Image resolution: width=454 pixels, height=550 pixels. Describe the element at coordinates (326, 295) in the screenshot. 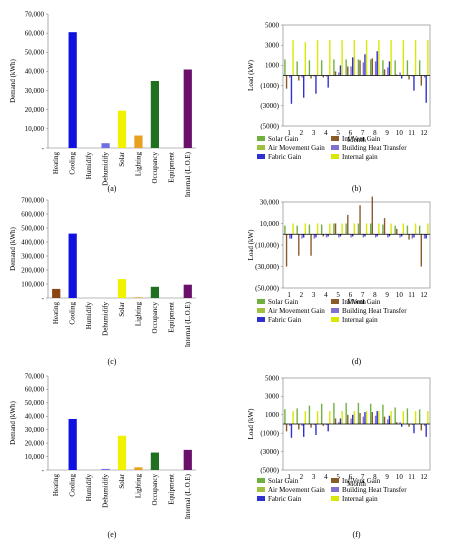

I see `x-tick-label: 4` at that location.